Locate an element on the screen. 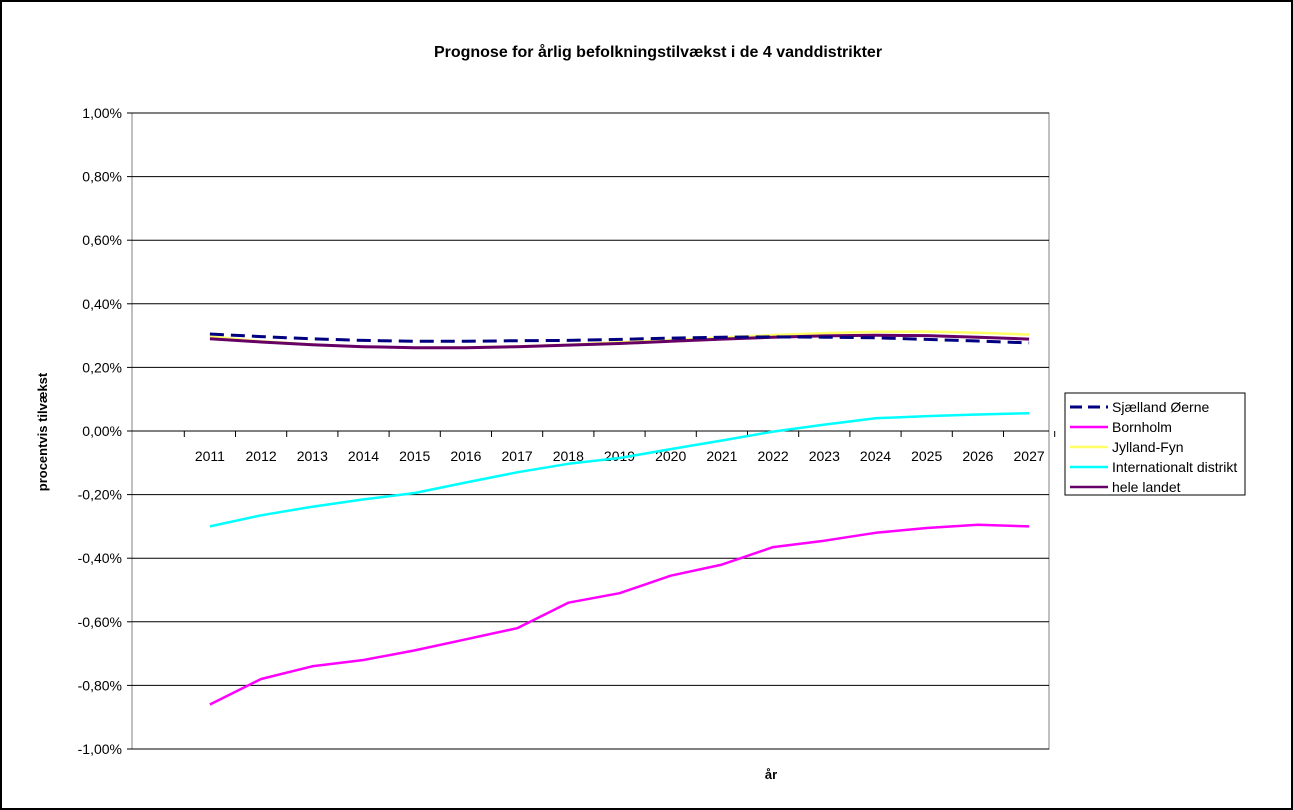 This screenshot has height=810, width=1293. y-tick-label: -0,80% is located at coordinates (100, 685).